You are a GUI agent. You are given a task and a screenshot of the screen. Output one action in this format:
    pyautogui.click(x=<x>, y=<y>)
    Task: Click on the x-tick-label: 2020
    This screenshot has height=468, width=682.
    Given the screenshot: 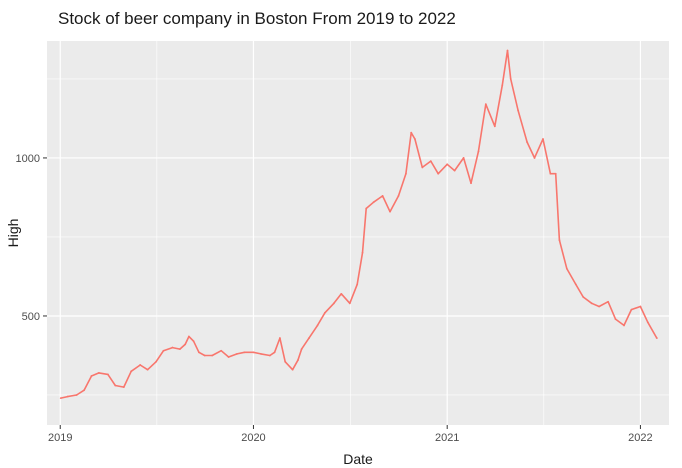 What is the action you would take?
    pyautogui.click(x=253, y=438)
    